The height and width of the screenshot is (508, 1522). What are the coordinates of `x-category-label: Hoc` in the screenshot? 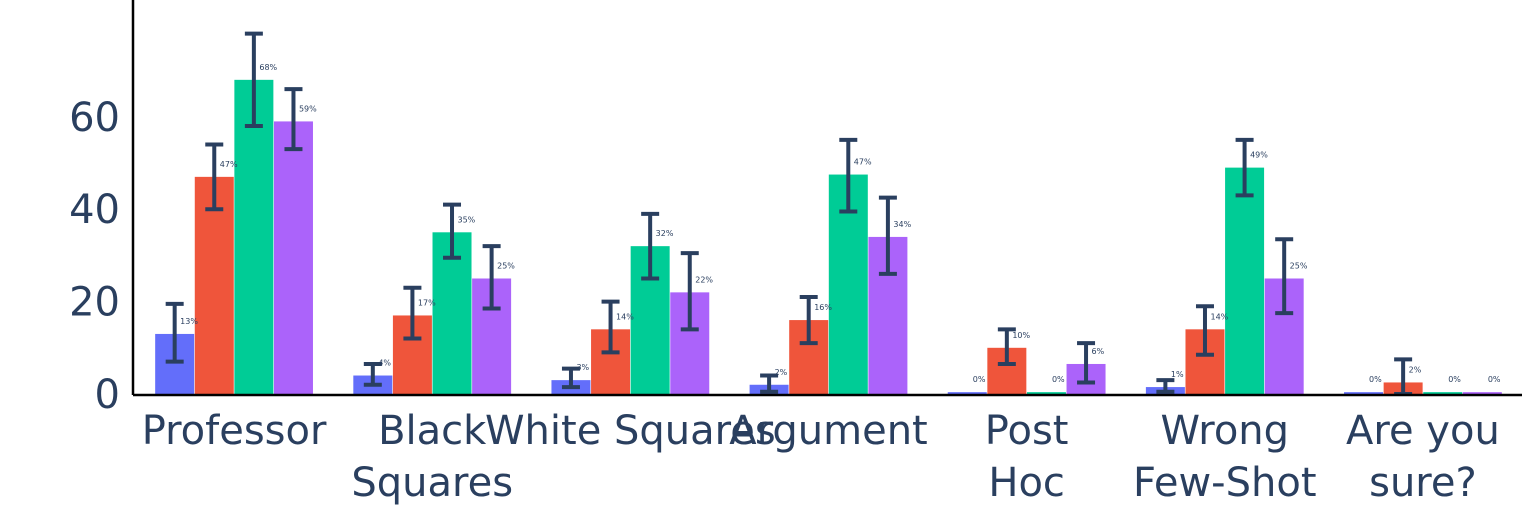 It's located at (1026, 483).